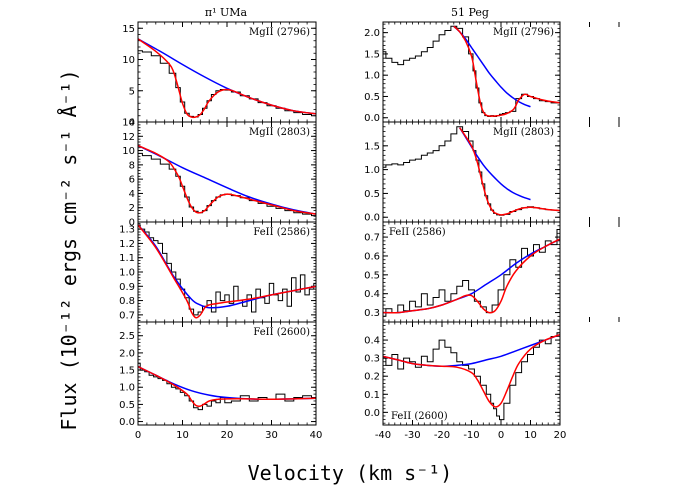 This screenshot has height=500, width=700. What do you see at coordinates (128, 137) in the screenshot?
I see `y-tick-label: 12` at bounding box center [128, 137].